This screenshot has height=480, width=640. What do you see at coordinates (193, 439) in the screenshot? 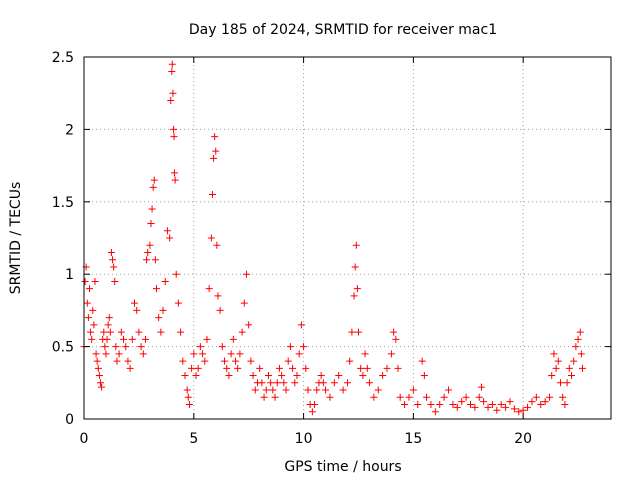
I see `x-tick-label: 5` at bounding box center [193, 439].